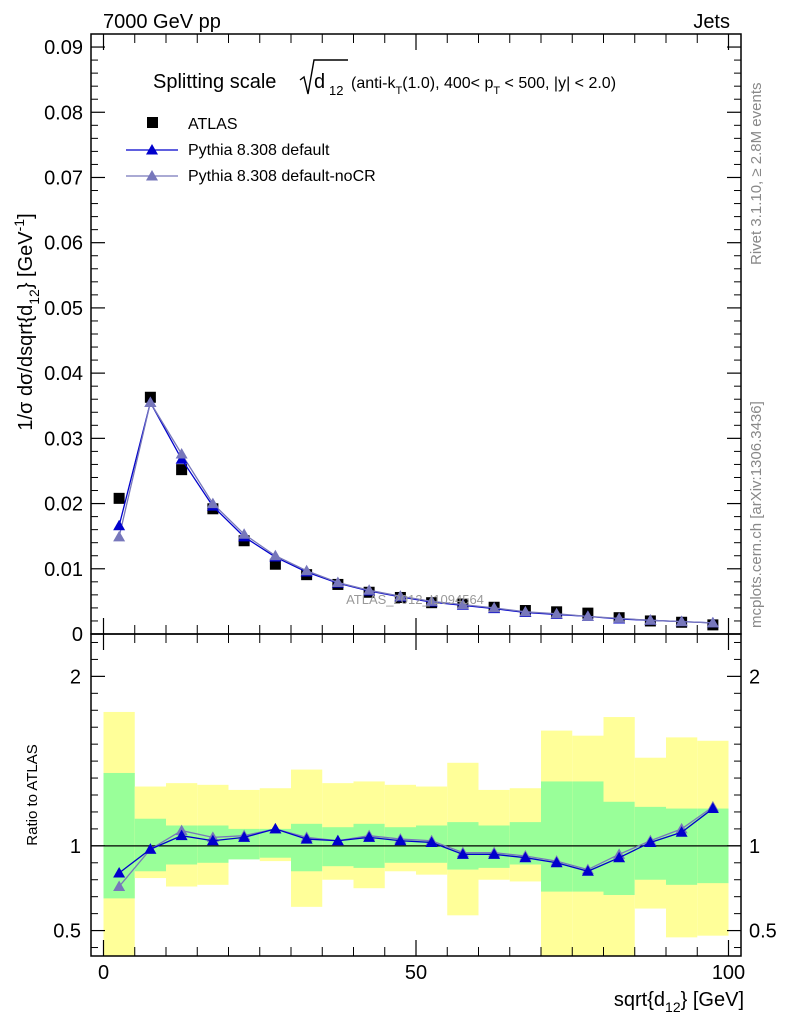 The image size is (786, 1024). What do you see at coordinates (63, 244) in the screenshot?
I see `main-y-tick-label: 0.06` at bounding box center [63, 244].